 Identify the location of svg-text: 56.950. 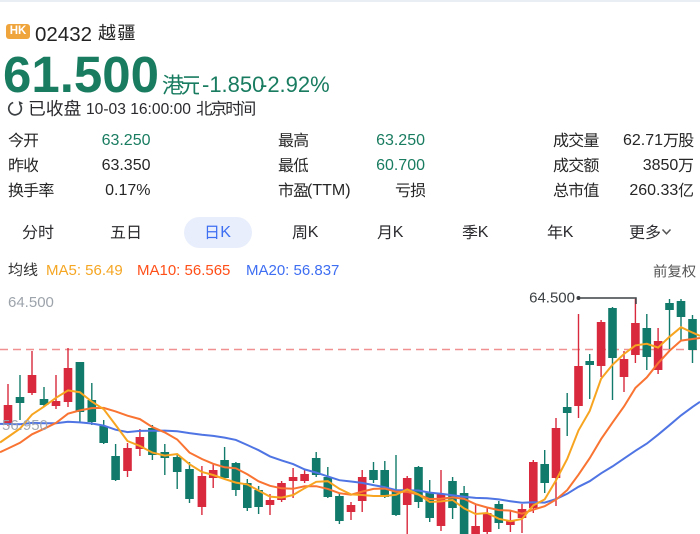
(25, 425).